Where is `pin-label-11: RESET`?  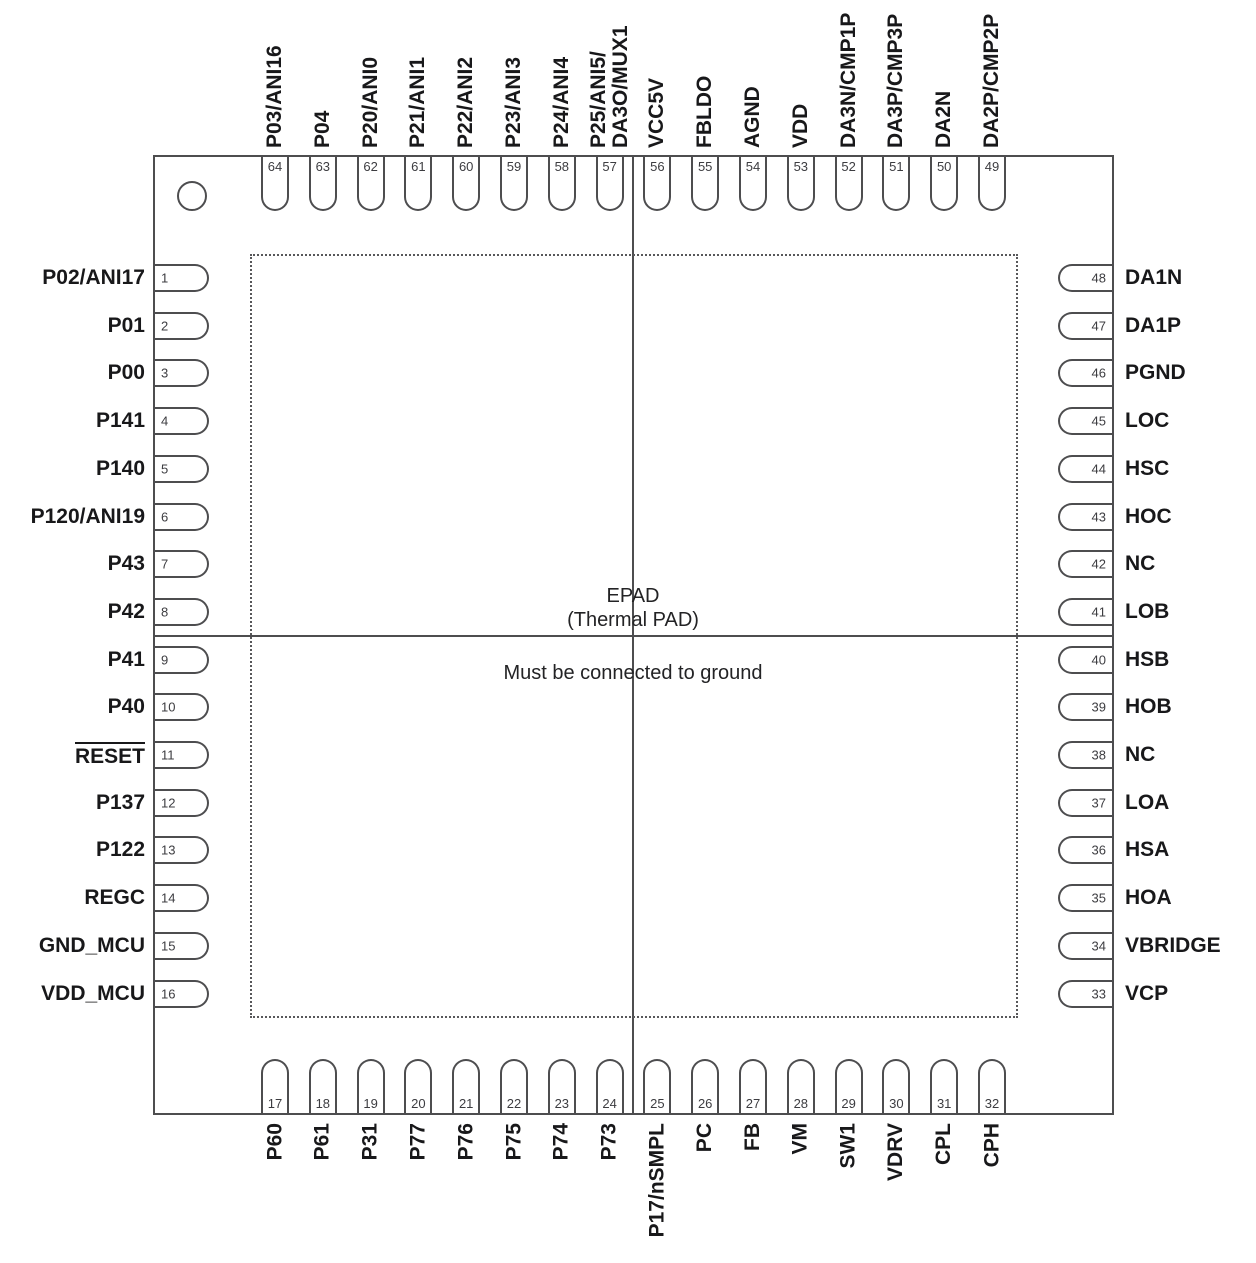
pin-label-11: RESET is located at coordinates (109, 755).